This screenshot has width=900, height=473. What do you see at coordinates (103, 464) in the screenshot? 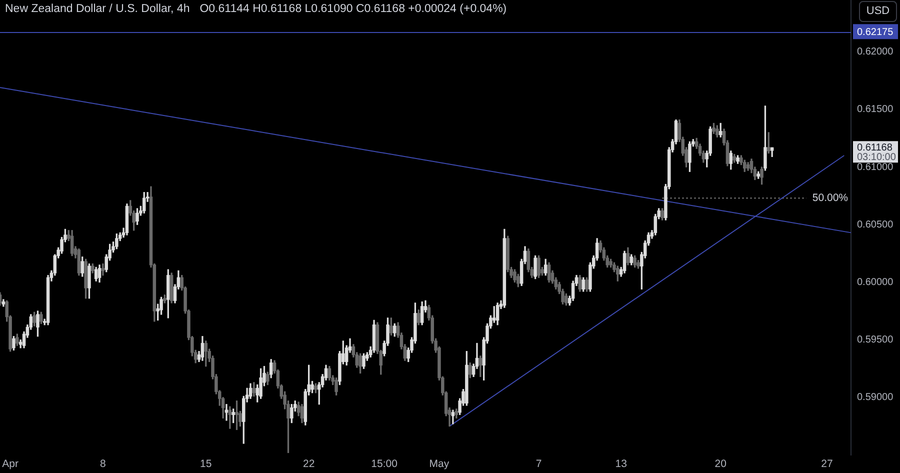
I see `x-tick-label: 8` at bounding box center [103, 464].